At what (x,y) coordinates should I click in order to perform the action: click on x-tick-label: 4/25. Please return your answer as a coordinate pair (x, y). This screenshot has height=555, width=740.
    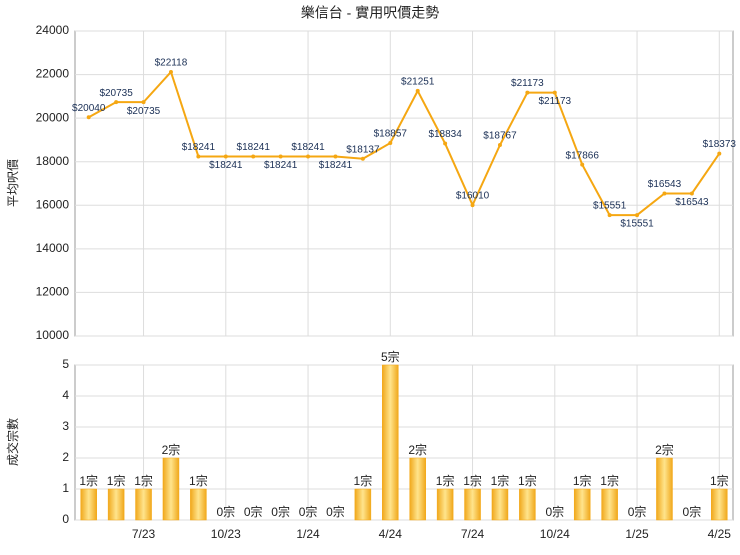
    Looking at the image, I should click on (720, 534).